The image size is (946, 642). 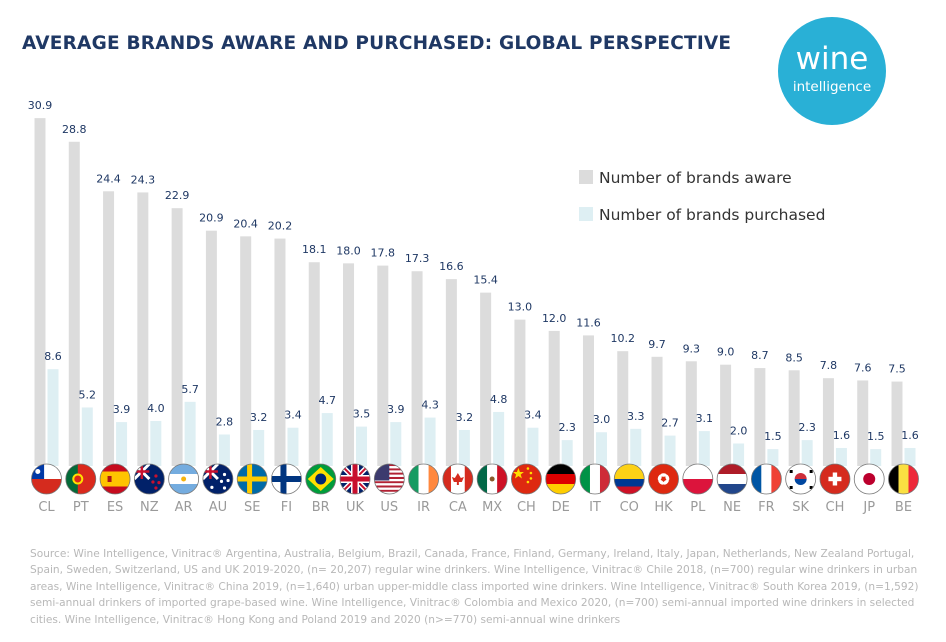 What do you see at coordinates (739, 454) in the screenshot?
I see `bar-purchased-ne` at bounding box center [739, 454].